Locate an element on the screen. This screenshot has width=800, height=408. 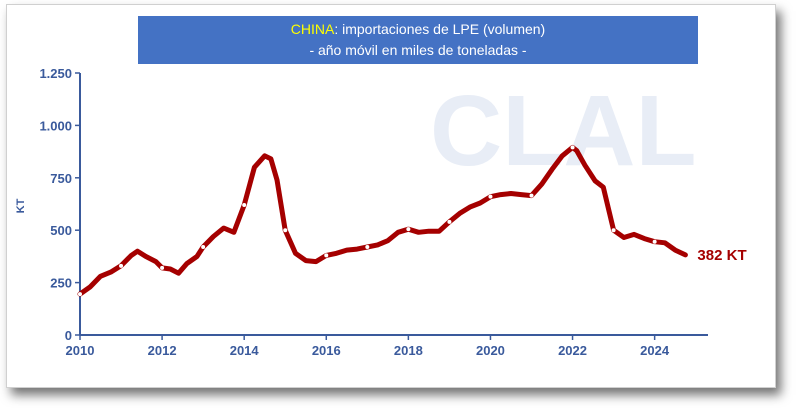
x-tick-label: 2012 is located at coordinates (162, 350).